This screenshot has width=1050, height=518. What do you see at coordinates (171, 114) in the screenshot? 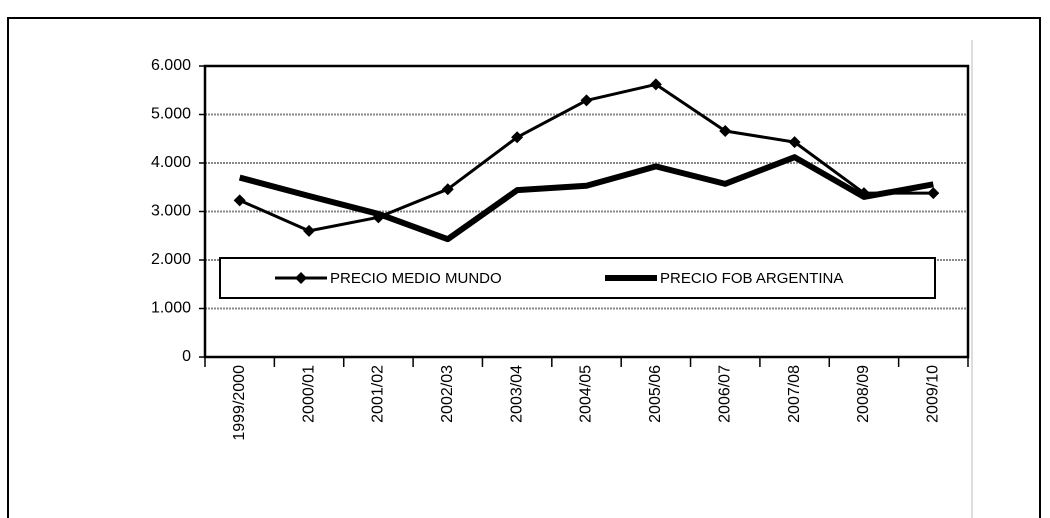
I see `y-tick-label: 5.000` at bounding box center [171, 114].